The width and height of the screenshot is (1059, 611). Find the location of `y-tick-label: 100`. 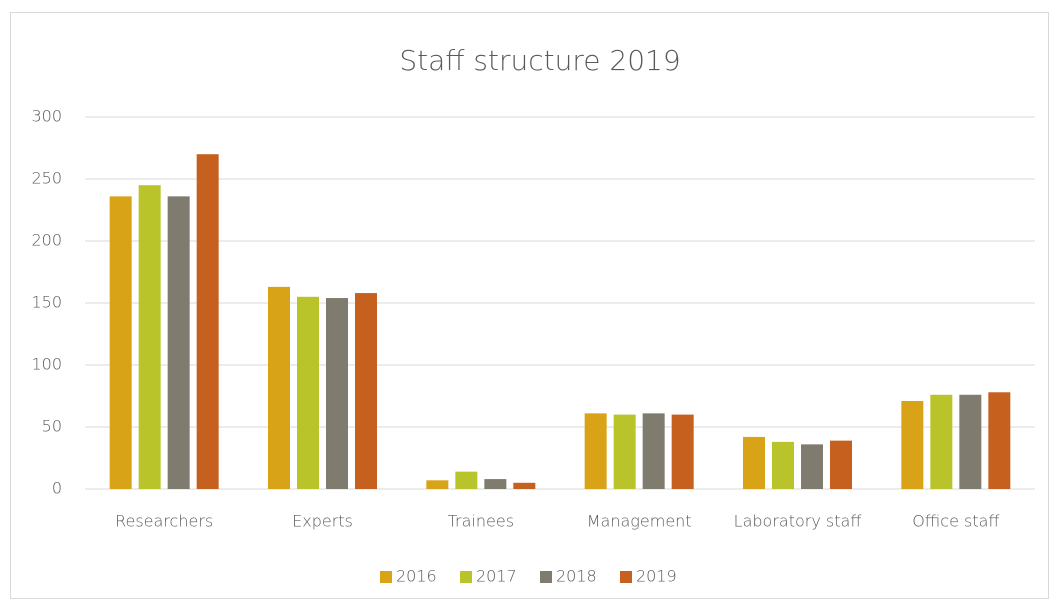

y-tick-label: 100 is located at coordinates (46, 364).